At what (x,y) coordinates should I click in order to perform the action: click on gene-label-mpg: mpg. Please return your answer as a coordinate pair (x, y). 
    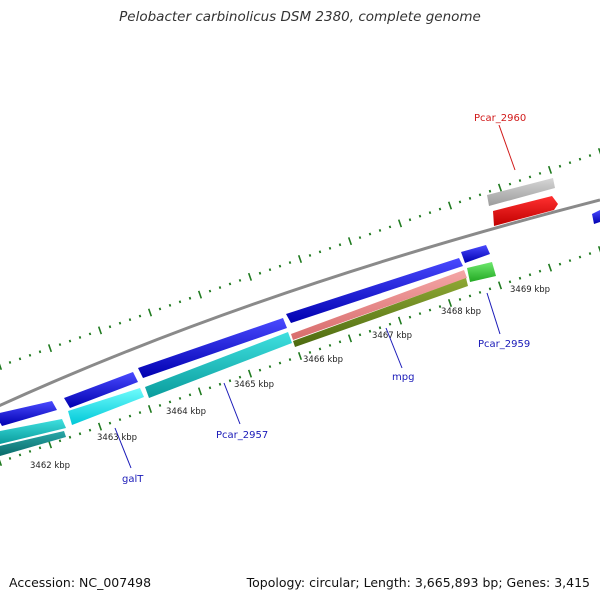
    Looking at the image, I should click on (403, 377).